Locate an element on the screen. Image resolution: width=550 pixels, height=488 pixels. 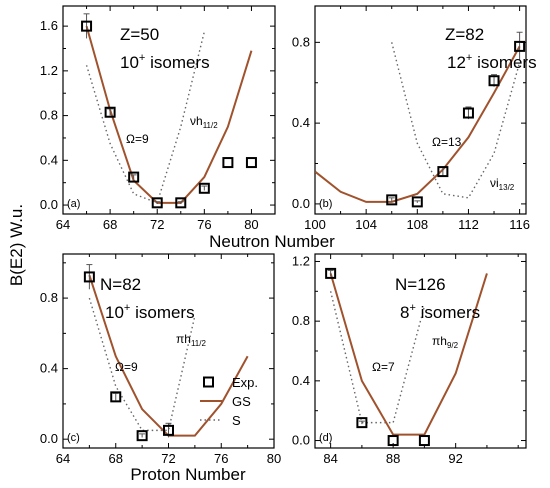
omega-label: Ω=9 is located at coordinates (126, 367).